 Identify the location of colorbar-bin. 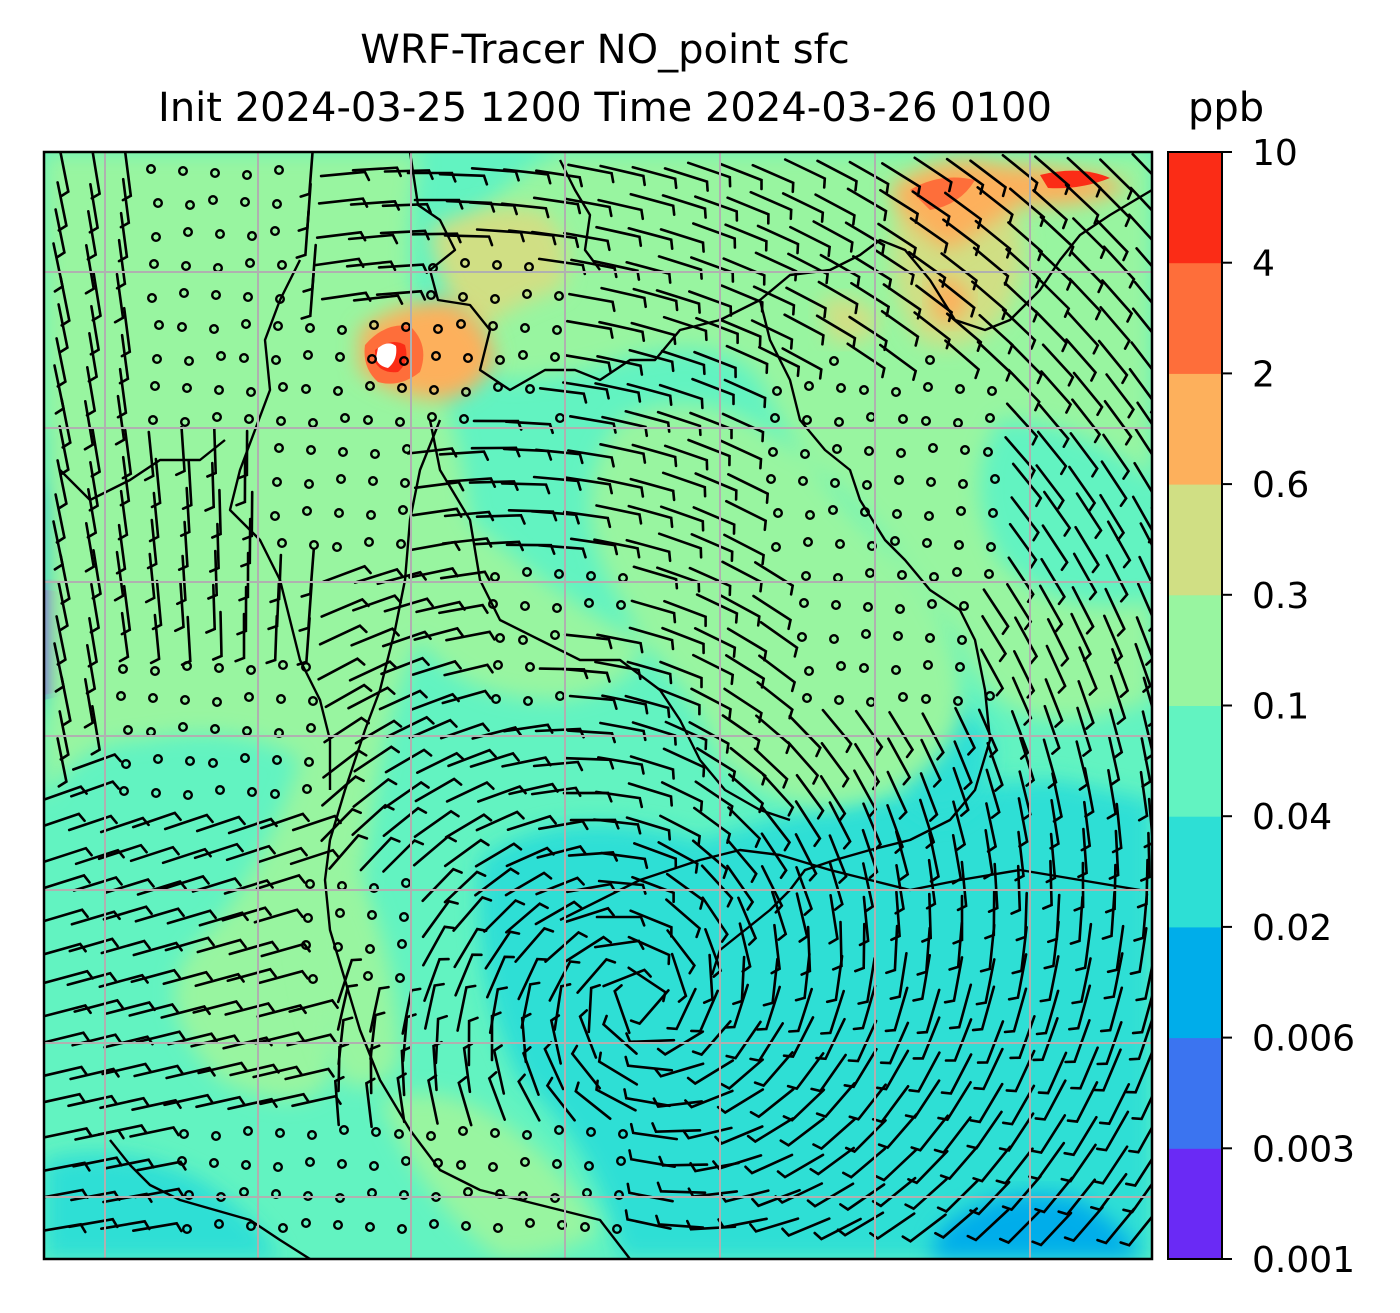
(1195, 872).